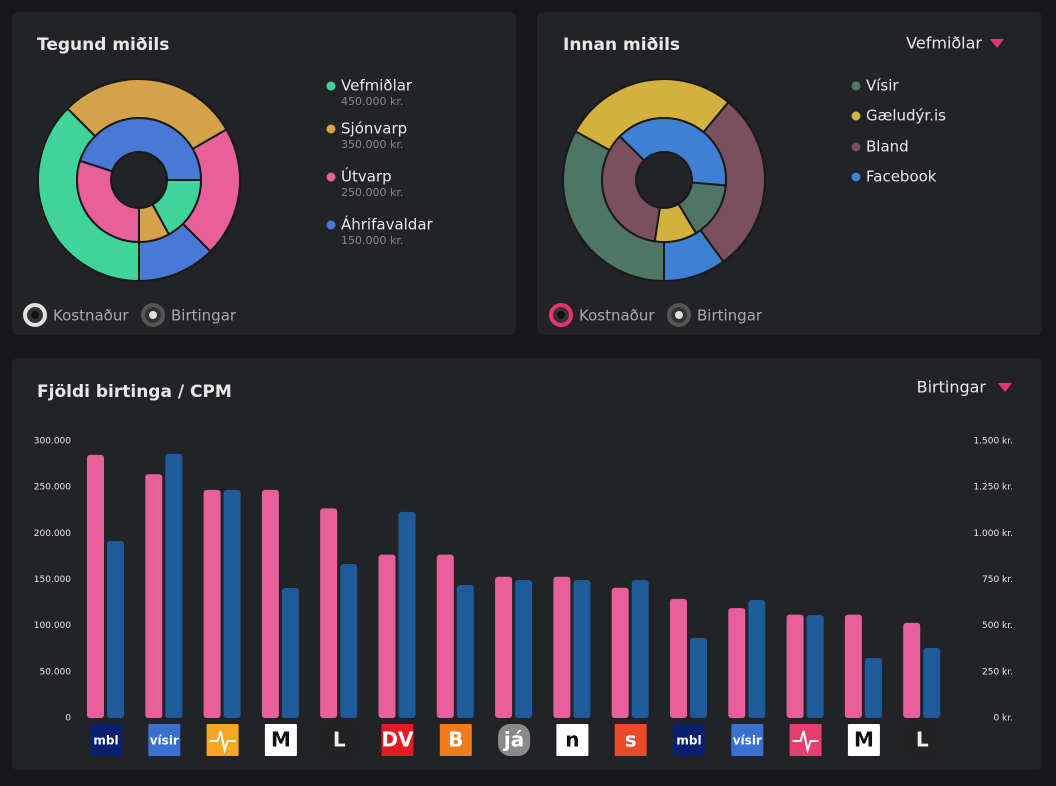 This screenshot has width=1056, height=786. What do you see at coordinates (52, 534) in the screenshot?
I see `y-tick-label: 200.000` at bounding box center [52, 534].